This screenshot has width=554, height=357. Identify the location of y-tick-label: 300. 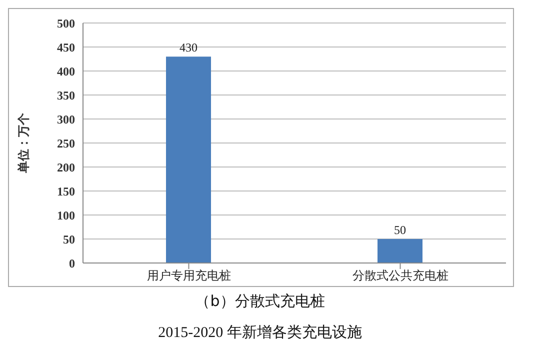
(66, 119).